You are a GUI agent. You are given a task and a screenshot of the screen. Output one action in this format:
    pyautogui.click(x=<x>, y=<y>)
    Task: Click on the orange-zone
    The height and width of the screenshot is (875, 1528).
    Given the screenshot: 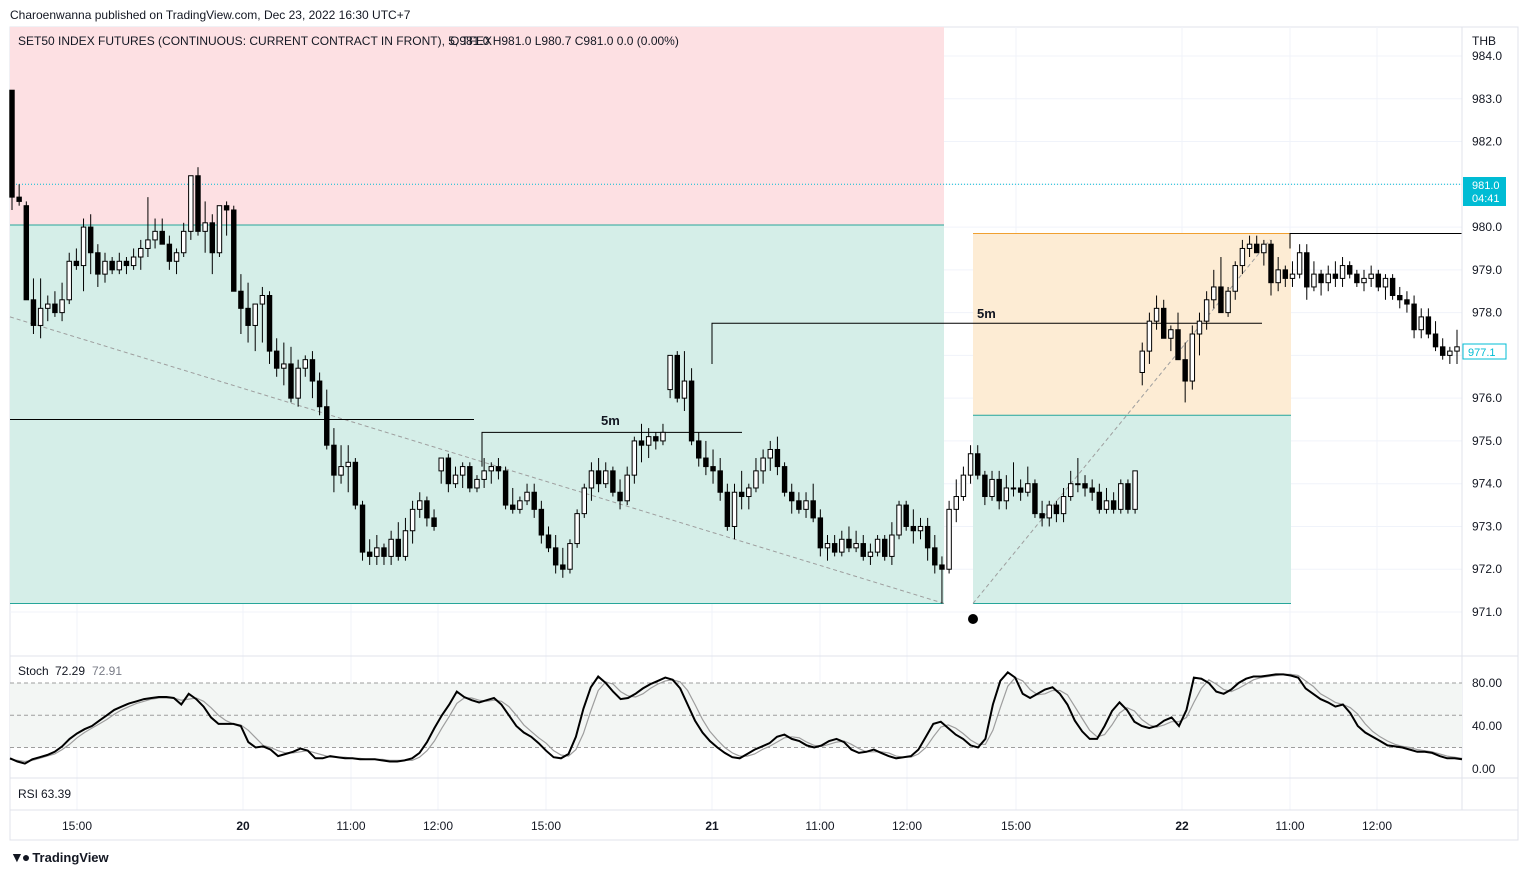 What is the action you would take?
    pyautogui.click(x=1132, y=324)
    